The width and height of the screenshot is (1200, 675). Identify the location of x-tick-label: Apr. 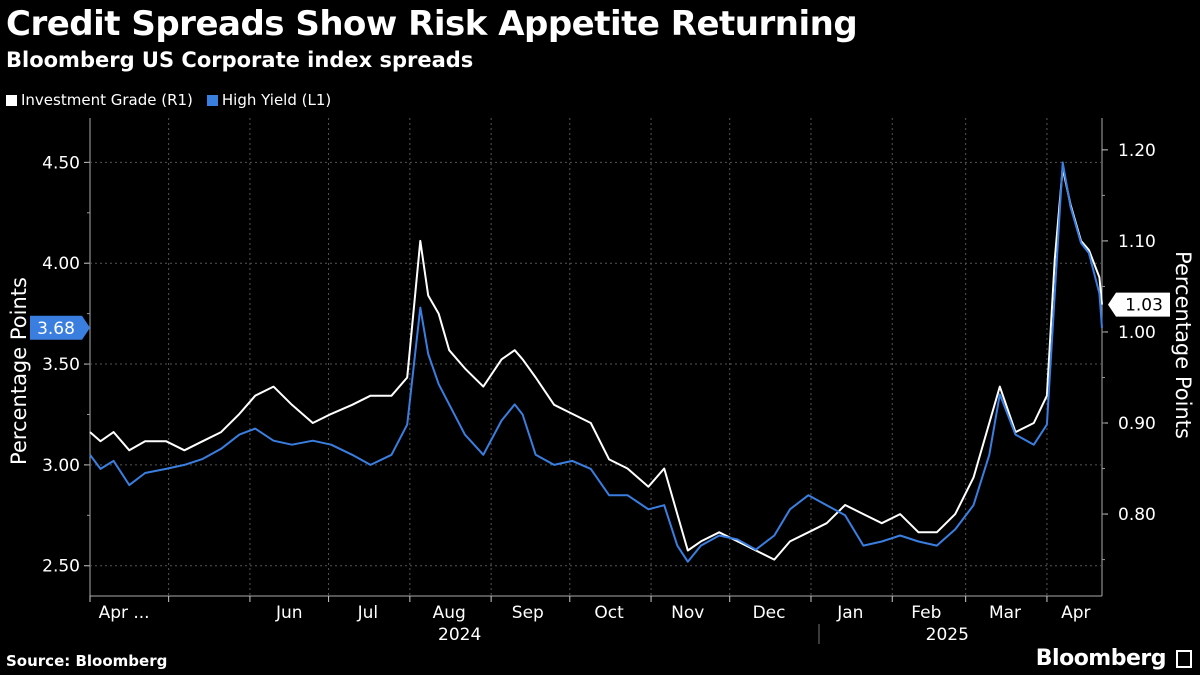
(1075, 613).